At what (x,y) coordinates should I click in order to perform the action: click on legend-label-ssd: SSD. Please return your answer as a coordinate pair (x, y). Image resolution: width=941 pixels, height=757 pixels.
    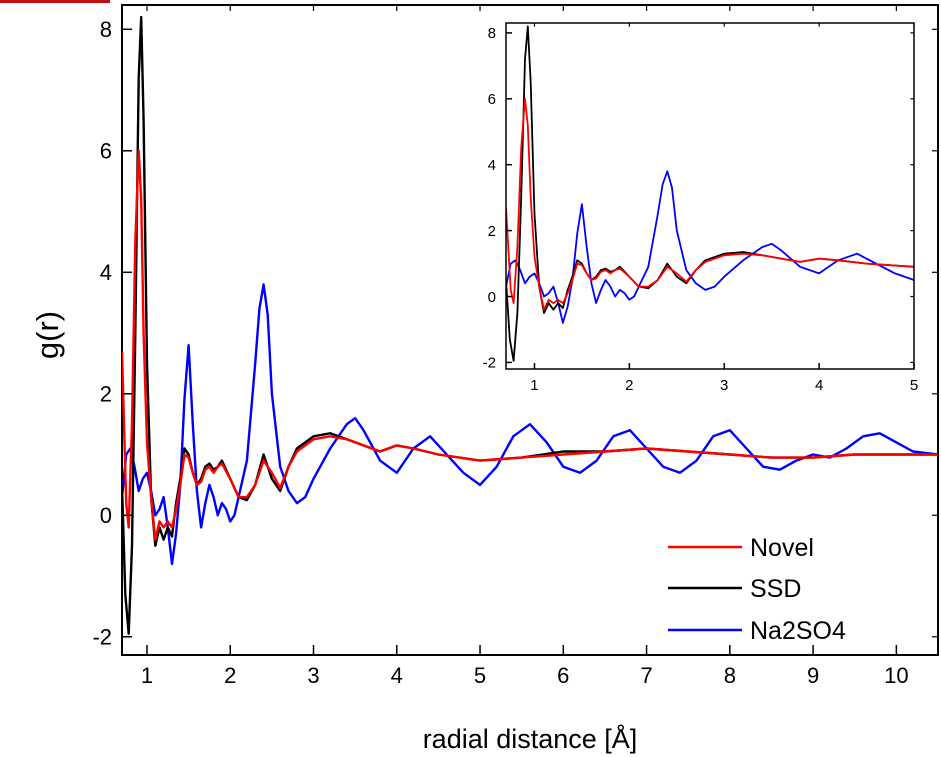
    Looking at the image, I should click on (775, 589).